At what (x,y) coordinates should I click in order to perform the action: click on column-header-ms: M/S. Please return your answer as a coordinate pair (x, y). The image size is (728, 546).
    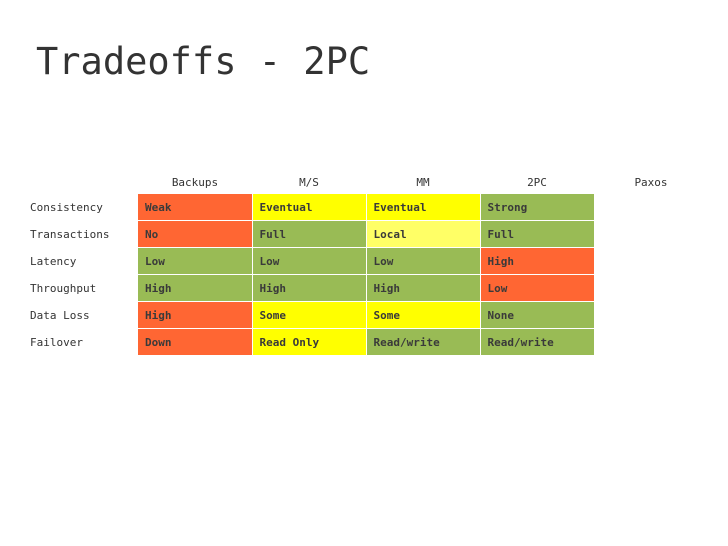
    Looking at the image, I should click on (309, 182).